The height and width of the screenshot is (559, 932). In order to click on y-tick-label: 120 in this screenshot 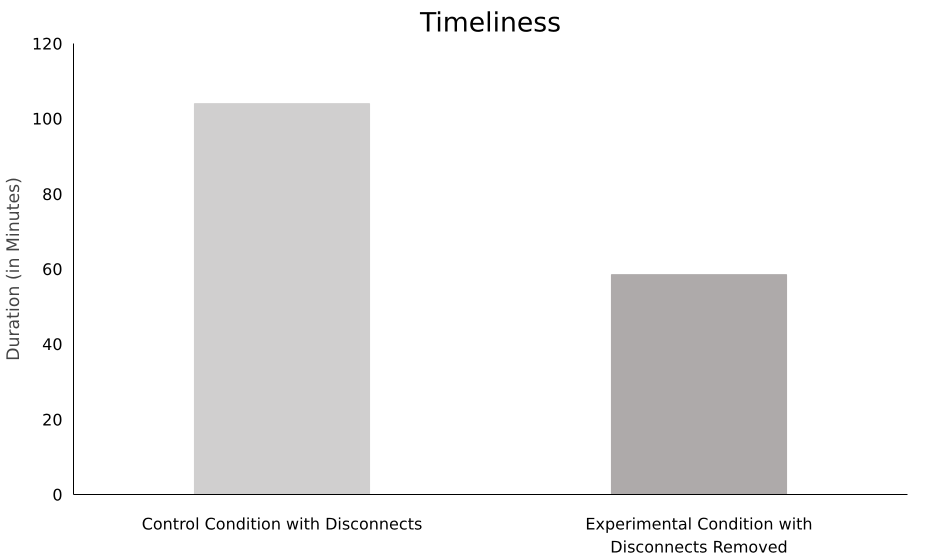, I will do `click(47, 44)`.